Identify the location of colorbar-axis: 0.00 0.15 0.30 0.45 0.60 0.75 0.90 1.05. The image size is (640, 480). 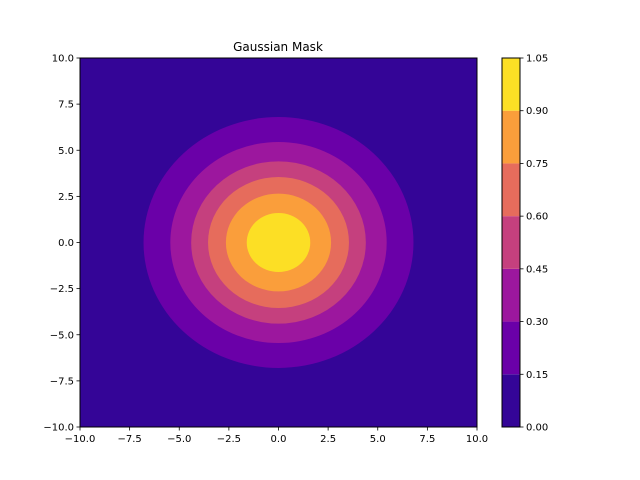
(534, 244).